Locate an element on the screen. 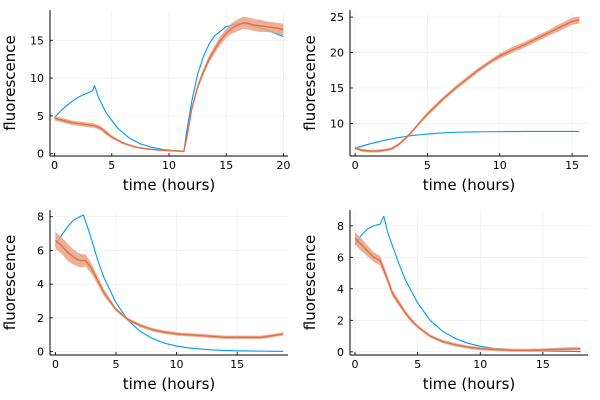 Image resolution: width=600 pixels, height=400 pixels. x-tick-label: 20 is located at coordinates (283, 165).